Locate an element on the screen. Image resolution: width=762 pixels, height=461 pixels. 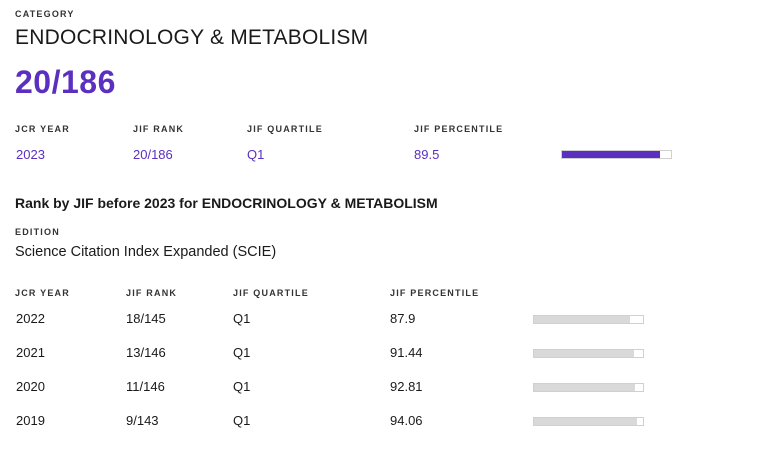
cell-jcr-year: 2021 is located at coordinates (30, 352).